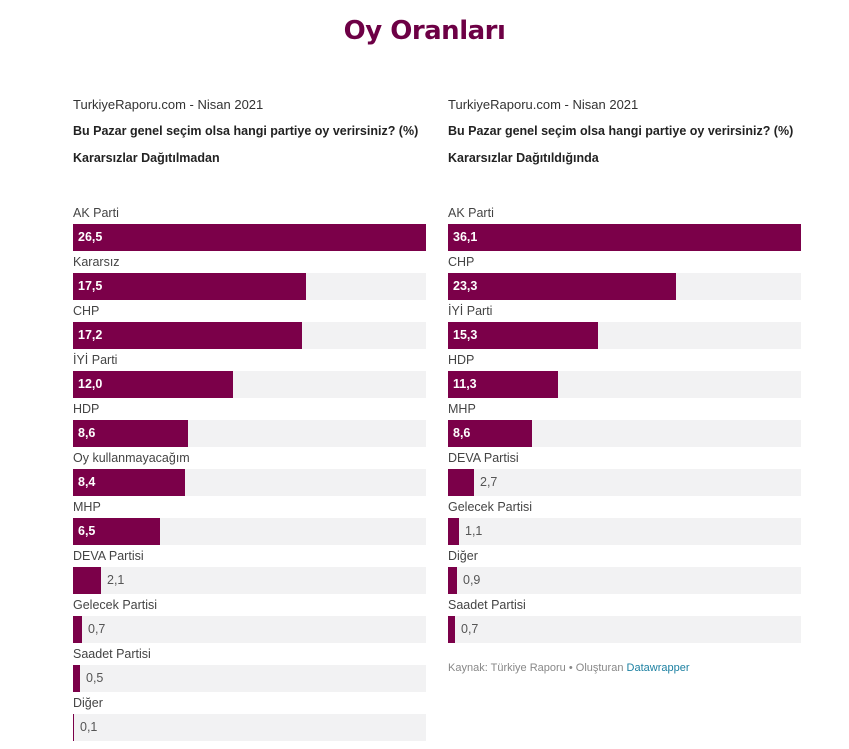 This screenshot has height=749, width=849. I want to click on bar-row: Saadet Partisi 0,7, so click(624, 621).